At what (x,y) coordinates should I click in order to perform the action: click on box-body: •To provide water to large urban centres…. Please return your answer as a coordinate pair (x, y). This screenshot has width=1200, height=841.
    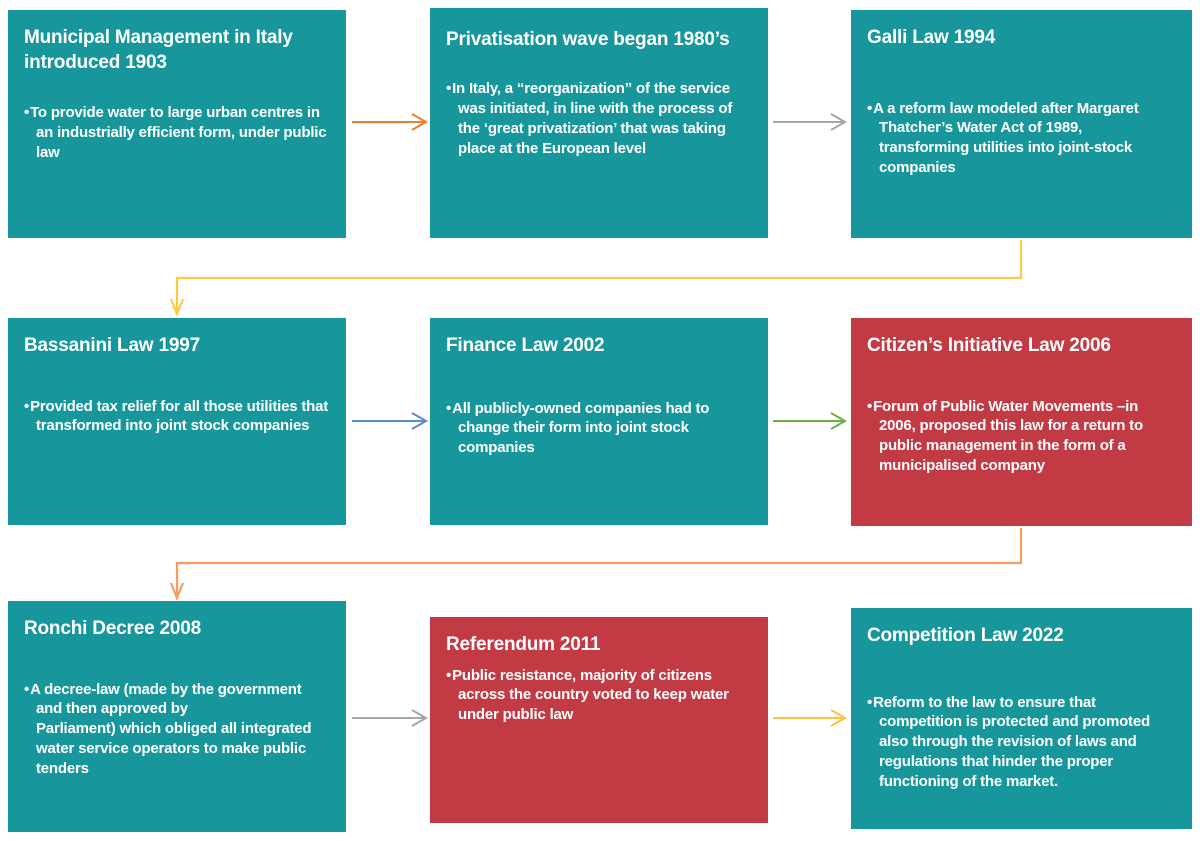
    Looking at the image, I should click on (177, 132).